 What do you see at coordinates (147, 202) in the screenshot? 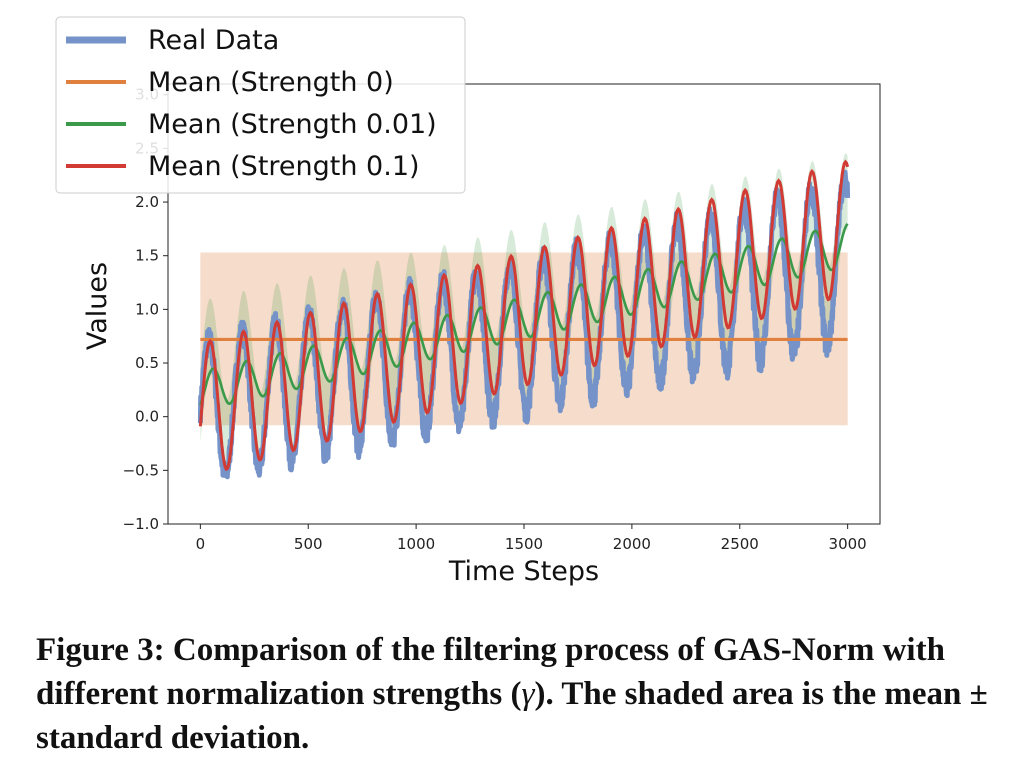
I see `y-tick-label: 2.0` at bounding box center [147, 202].